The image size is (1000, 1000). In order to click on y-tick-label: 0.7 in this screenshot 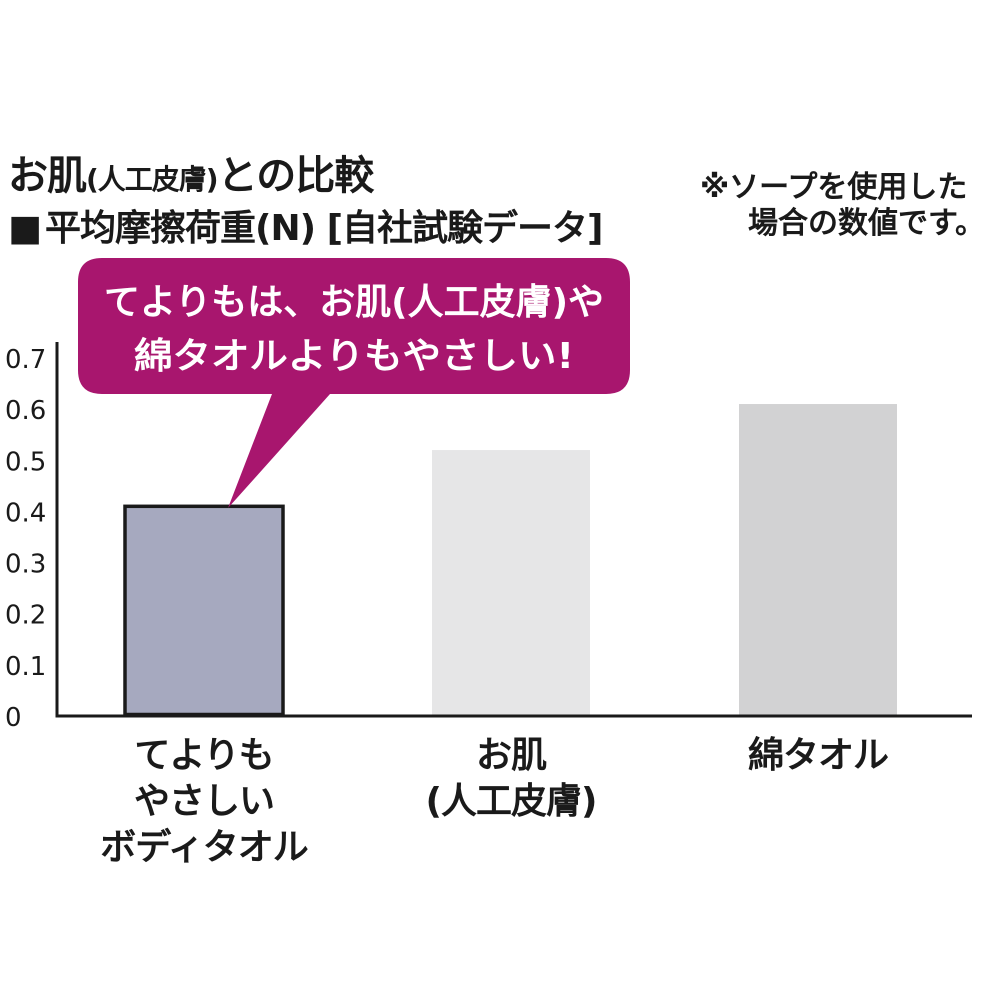, I will do `click(25, 360)`.